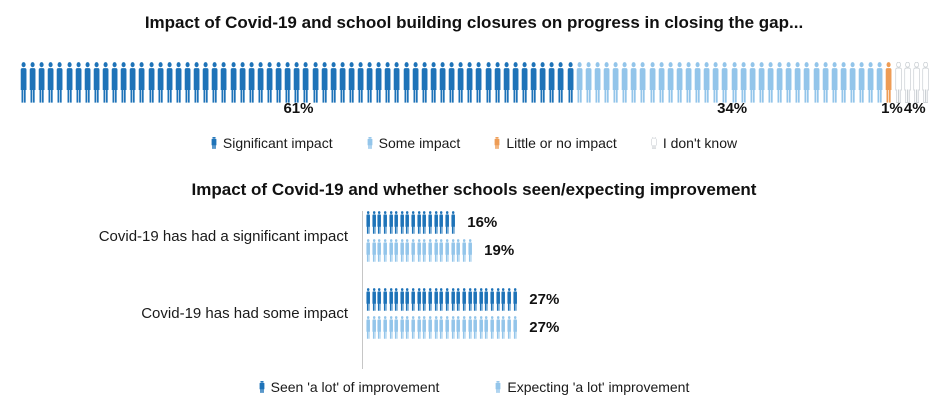  I want to click on category-label: Covid-19 has had a significant impact, so click(223, 236).